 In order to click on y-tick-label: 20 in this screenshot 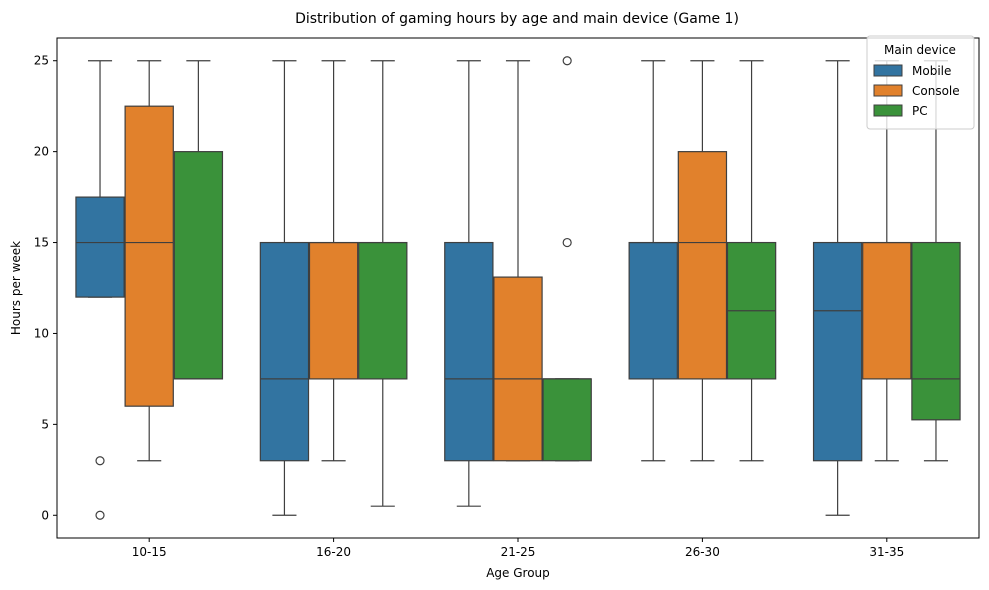, I will do `click(41, 152)`.